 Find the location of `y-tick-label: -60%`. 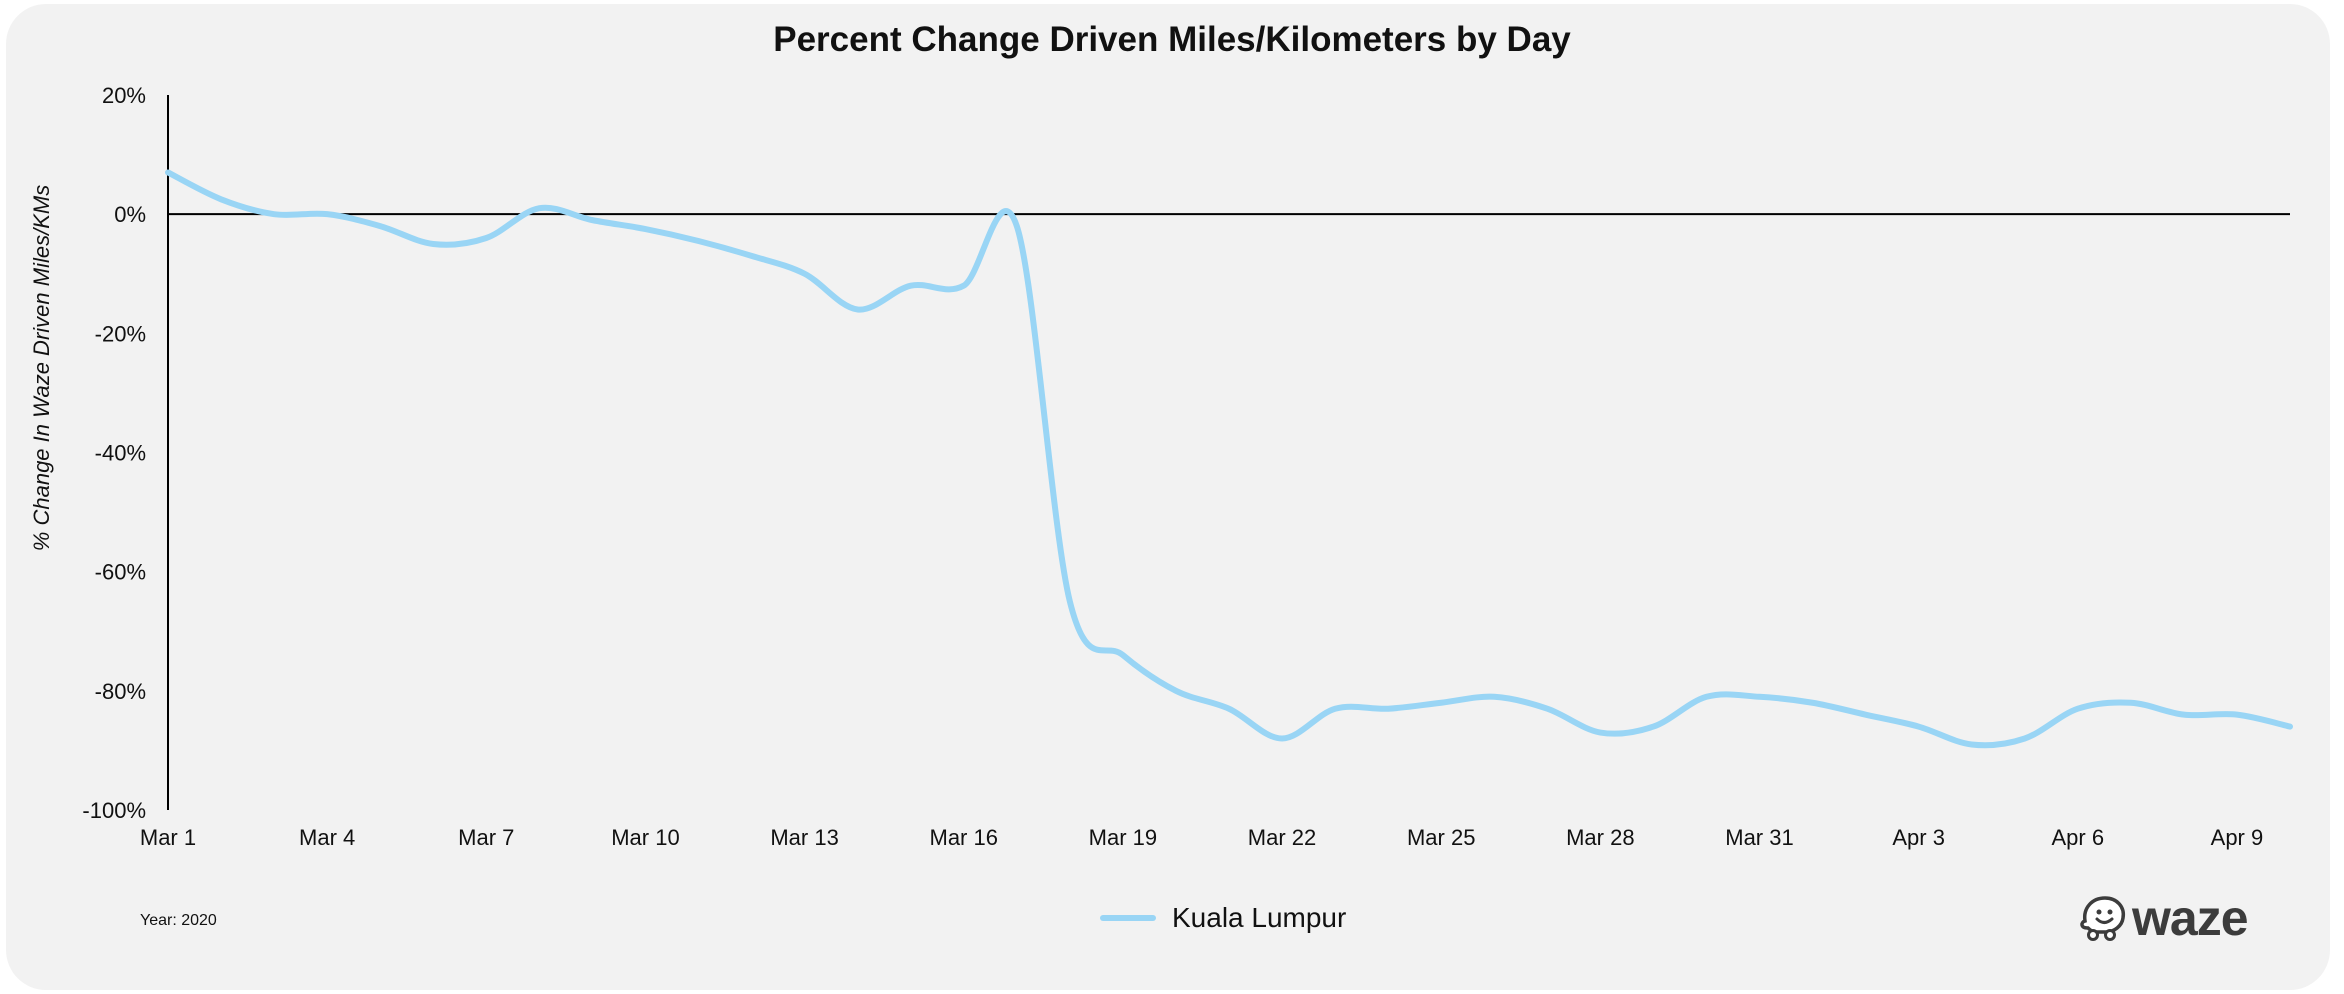

y-tick-label: -60% is located at coordinates (120, 572).